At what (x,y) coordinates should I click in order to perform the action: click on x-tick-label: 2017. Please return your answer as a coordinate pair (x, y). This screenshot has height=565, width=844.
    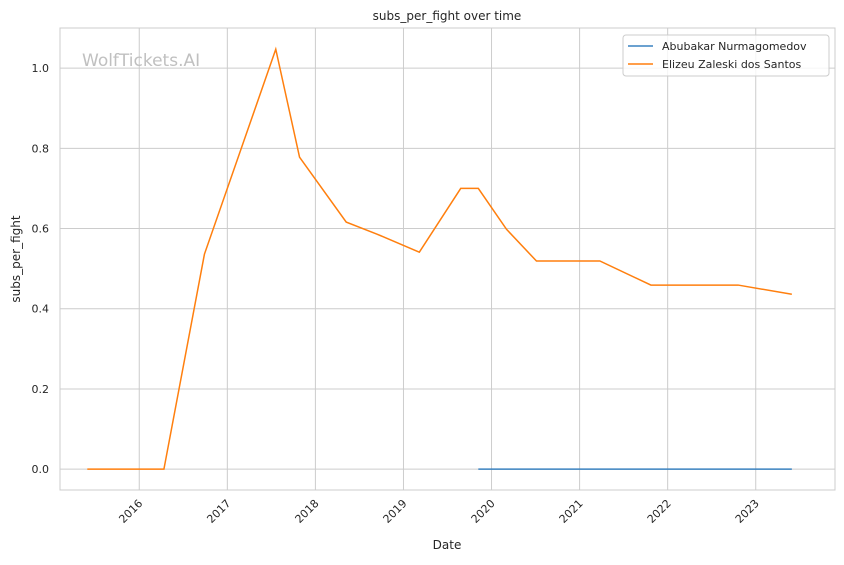
    Looking at the image, I should click on (218, 511).